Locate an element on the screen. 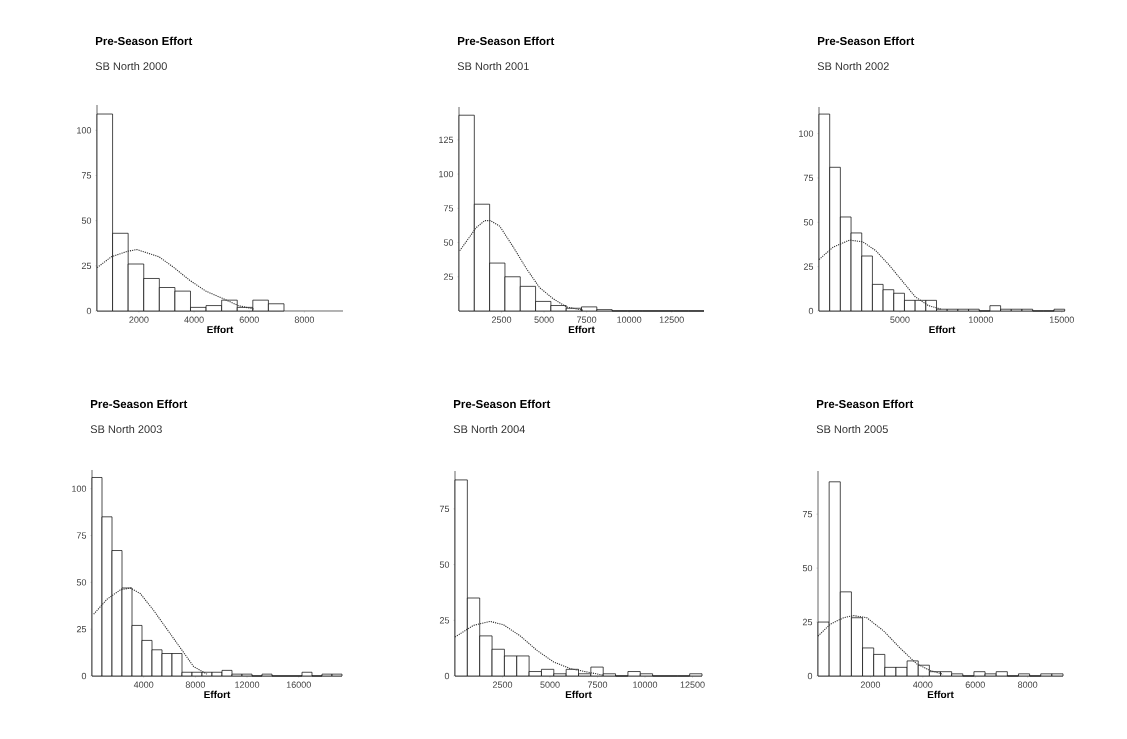 Image resolution: width=1127 pixels, height=739 pixels. x-tick-label: 15000 is located at coordinates (1061, 319).